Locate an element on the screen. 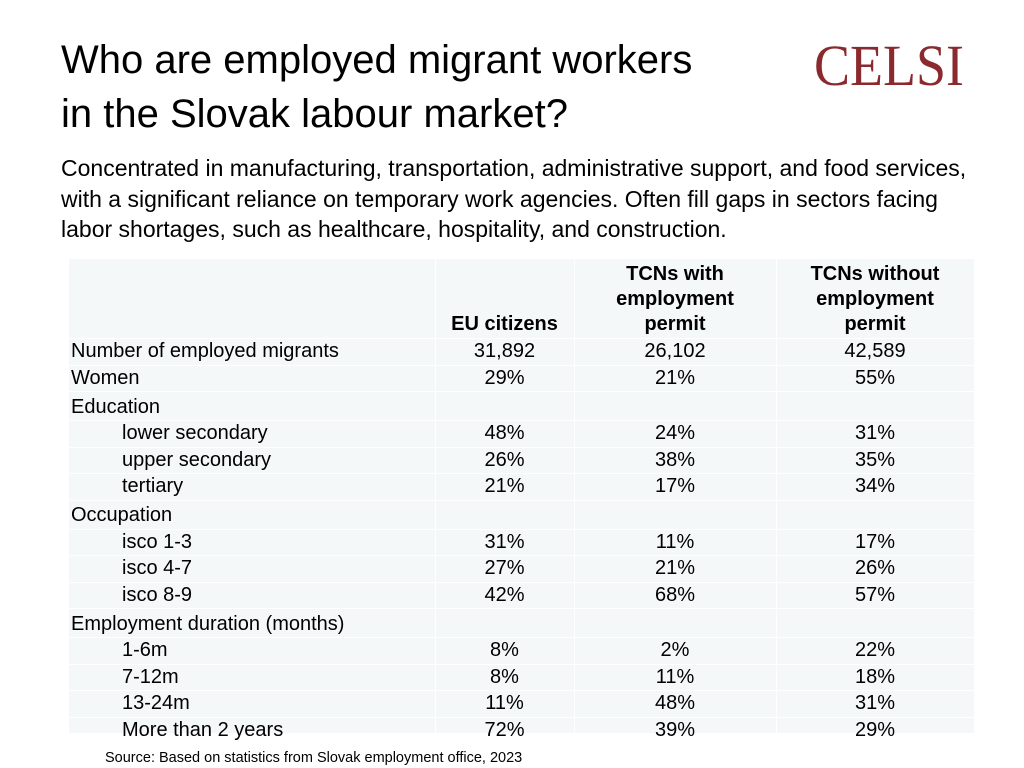  table-row: isco 8-9 42% 68% 57% is located at coordinates (522, 595).